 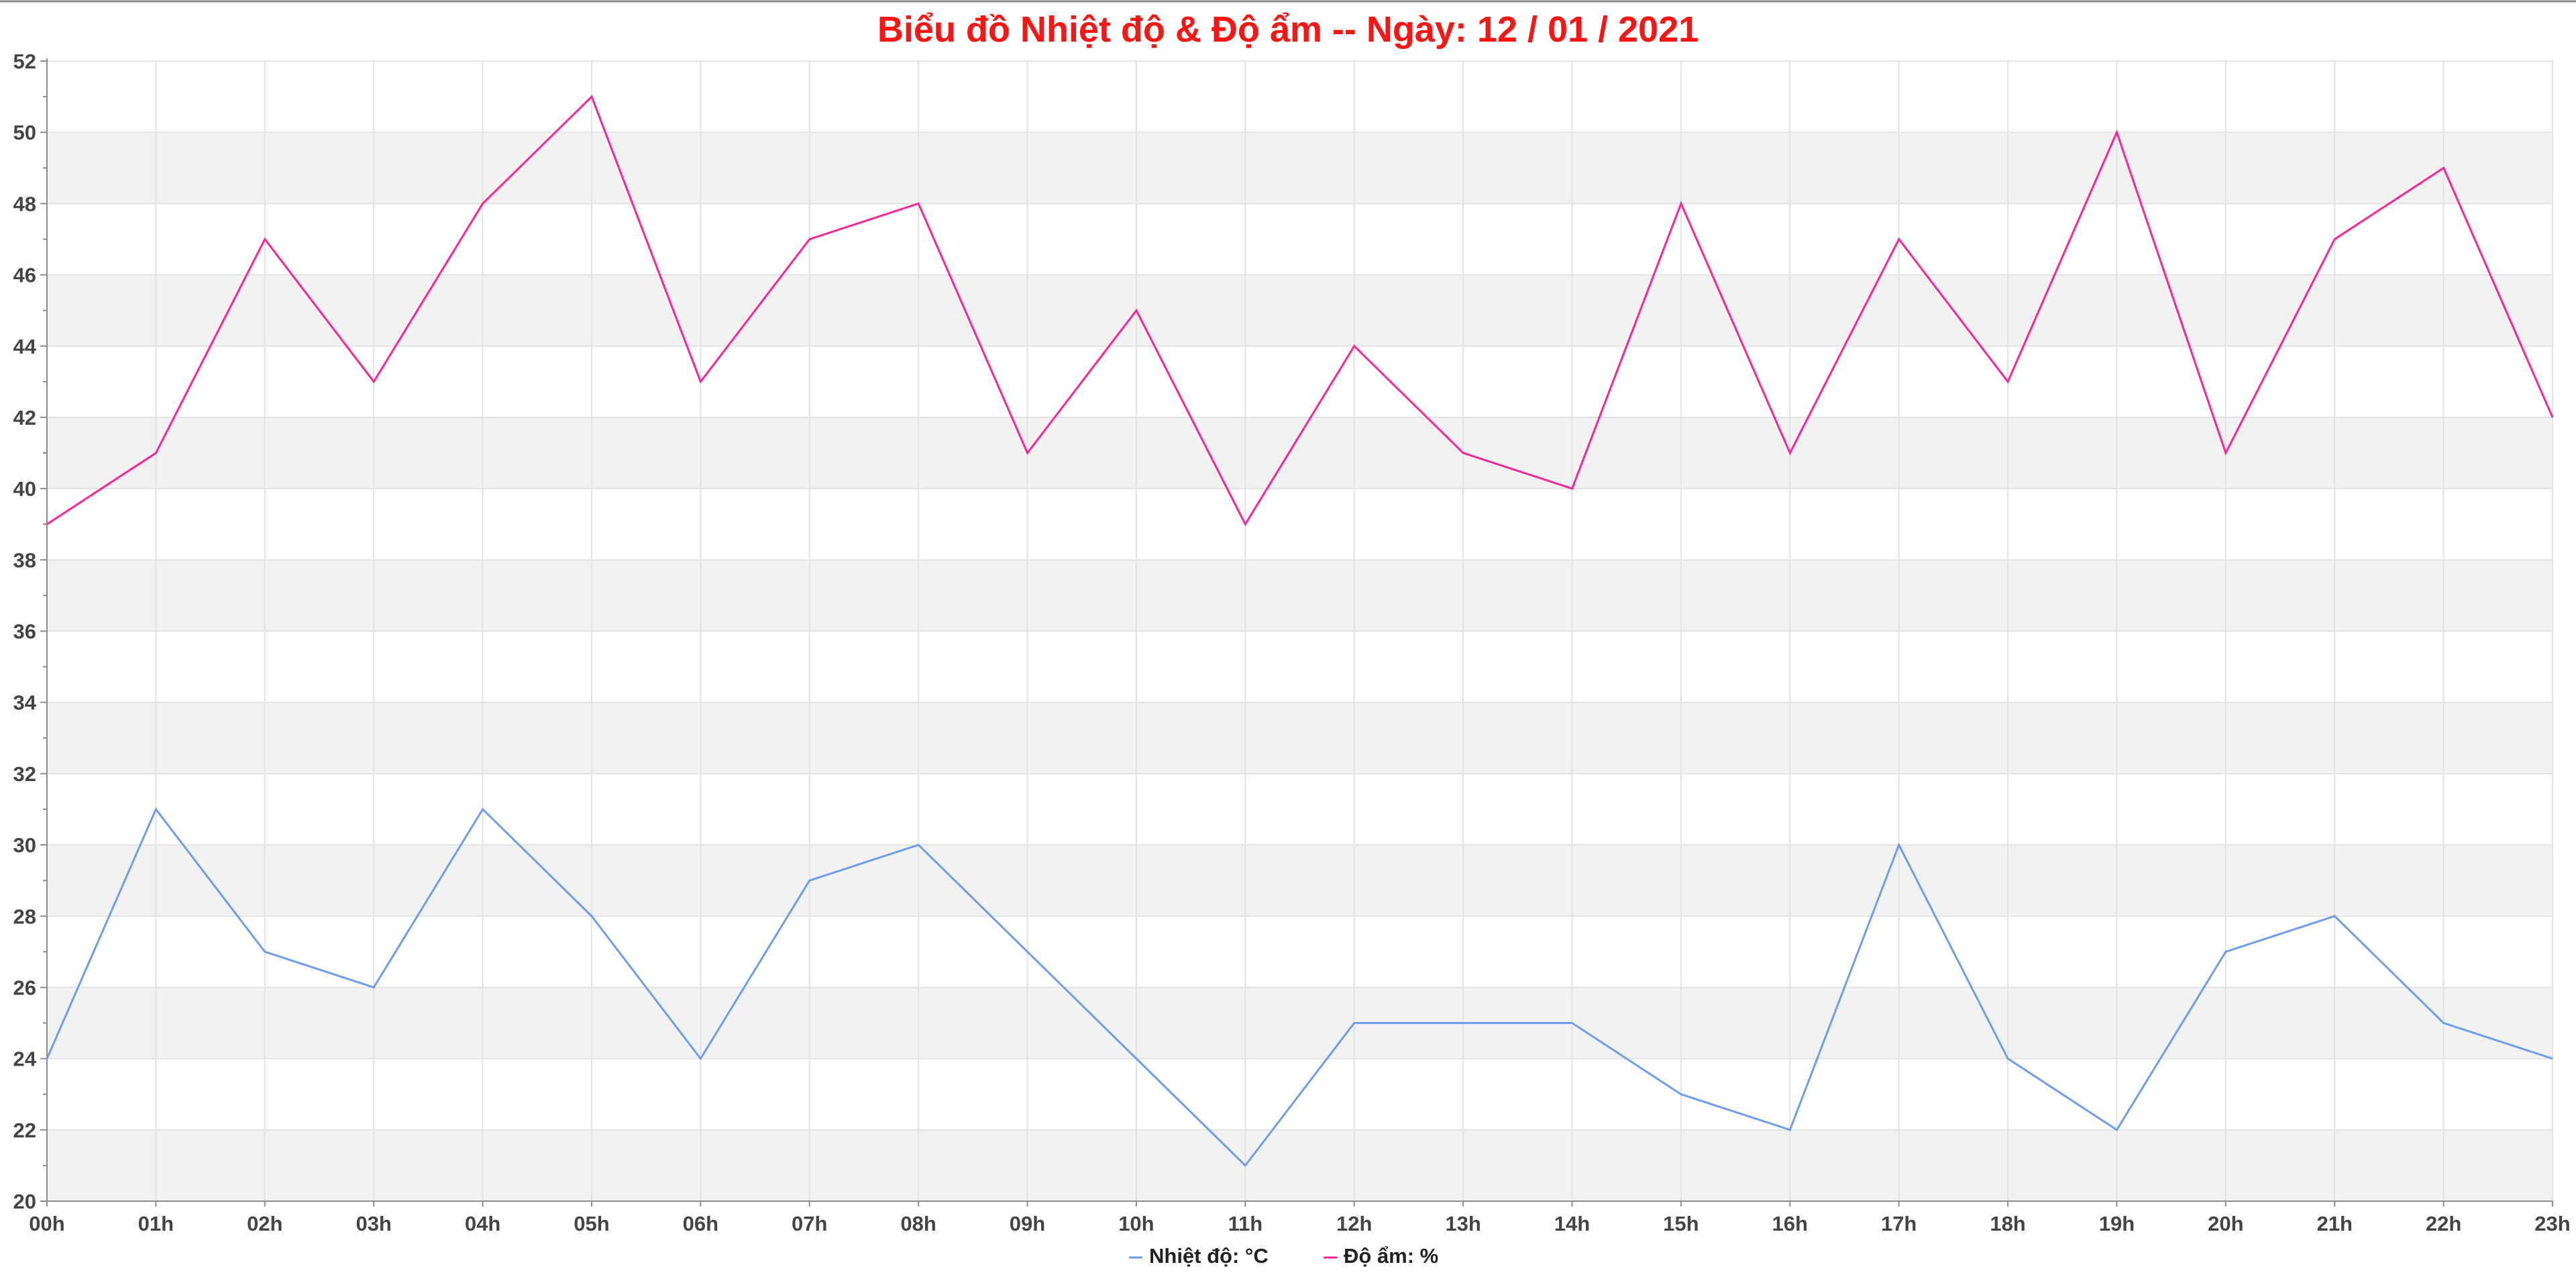 I want to click on x-tick-label: 05h, so click(x=591, y=1223).